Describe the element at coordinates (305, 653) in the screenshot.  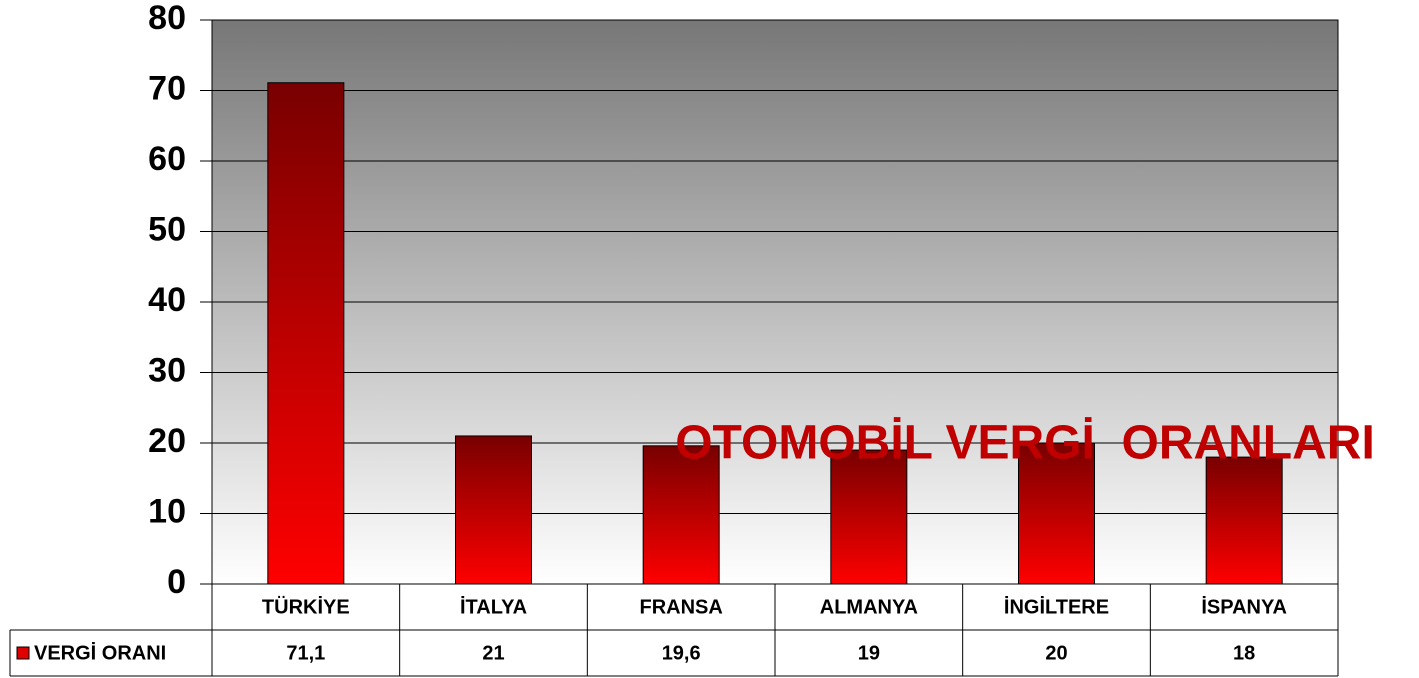
I see `value-label: 71,1` at that location.